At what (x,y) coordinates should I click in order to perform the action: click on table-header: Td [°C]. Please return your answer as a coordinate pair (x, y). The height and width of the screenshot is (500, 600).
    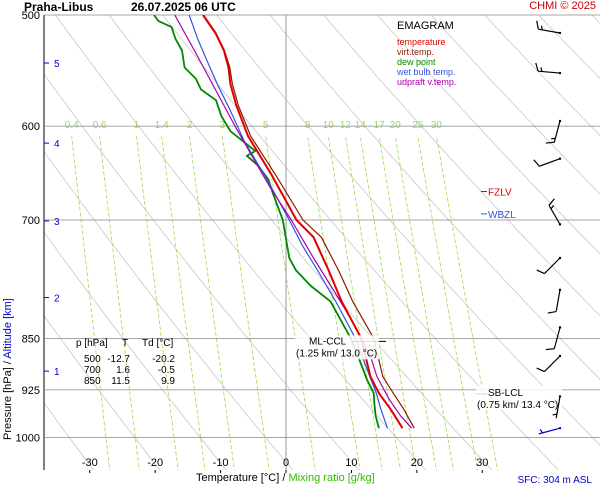
    Looking at the image, I should click on (157, 343).